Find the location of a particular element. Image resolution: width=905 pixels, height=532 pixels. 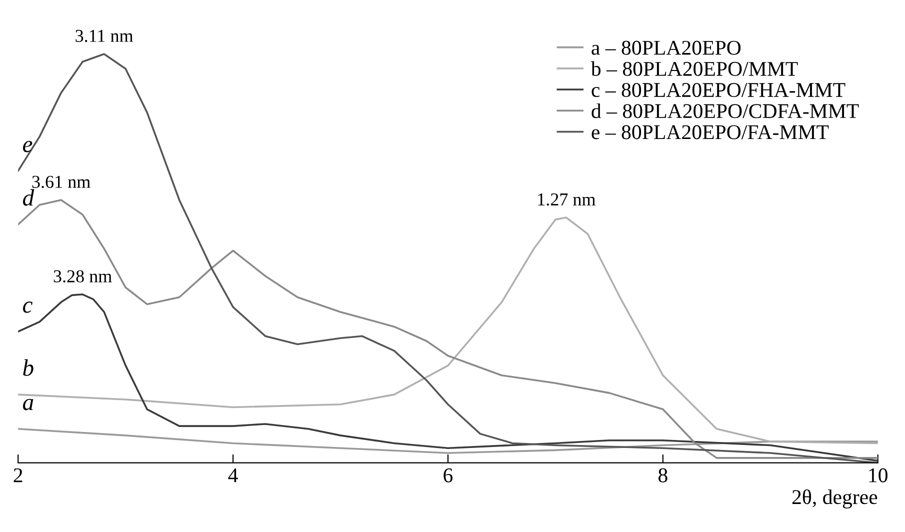

annotation: e is located at coordinates (27, 146).